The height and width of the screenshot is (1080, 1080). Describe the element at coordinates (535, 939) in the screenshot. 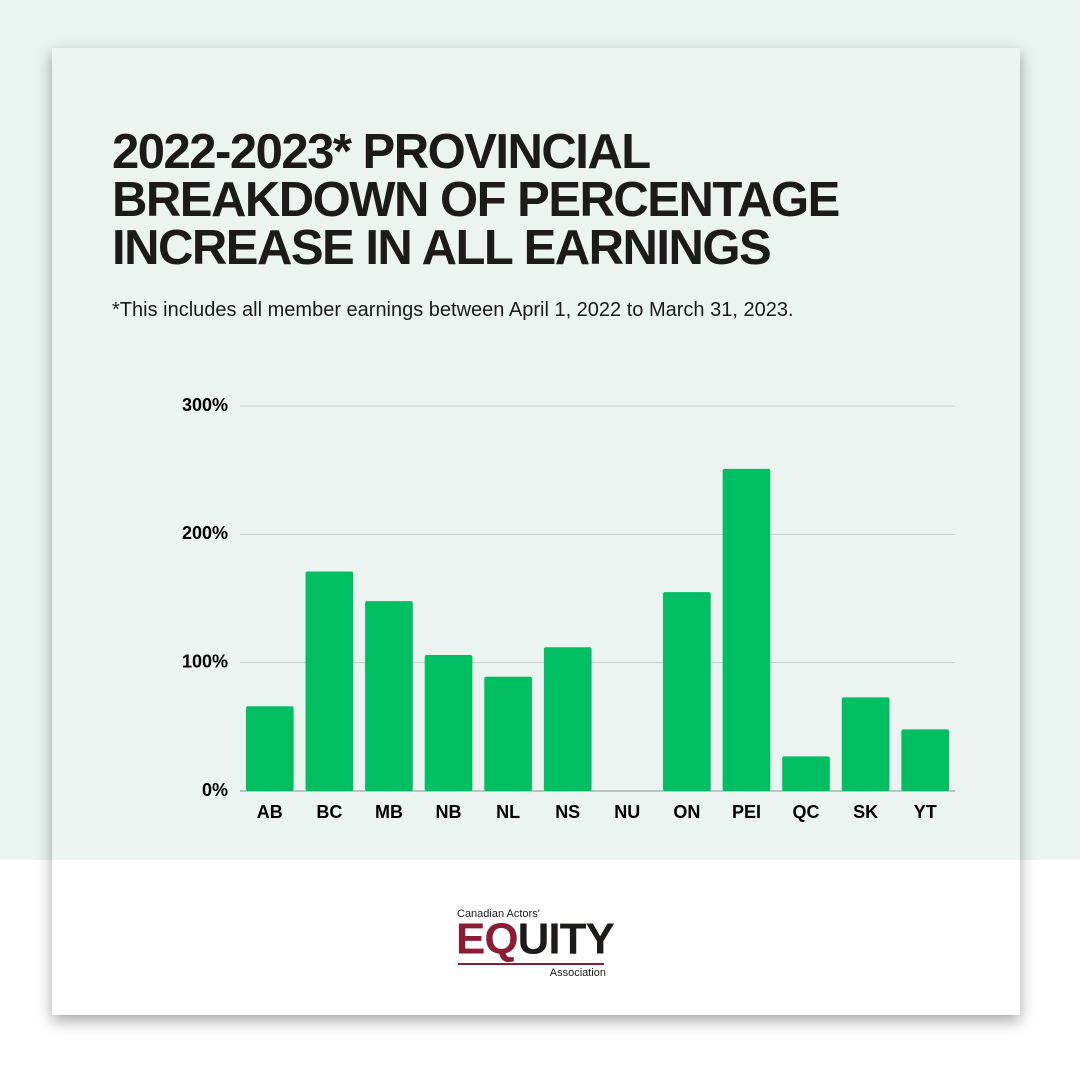

I see `logo-name: EQUITY` at that location.